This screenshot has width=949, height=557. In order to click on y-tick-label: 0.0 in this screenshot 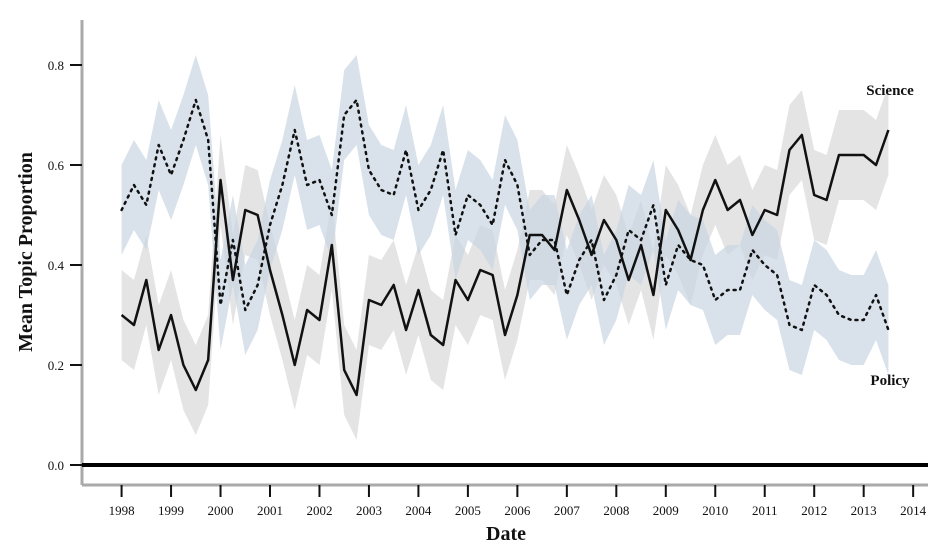, I will do `click(56, 465)`.